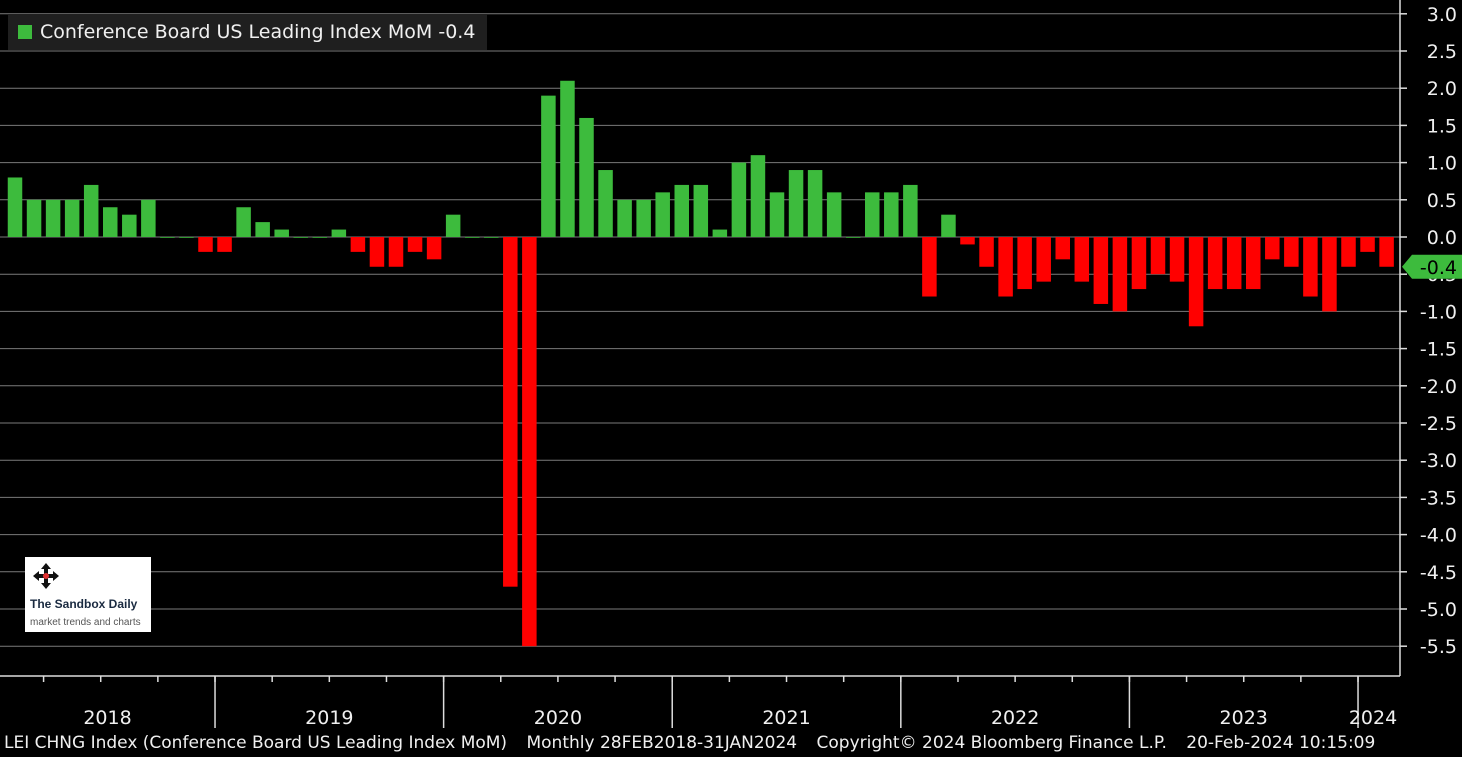 This screenshot has height=757, width=1462. I want to click on y-tick-label: 0.0, so click(1442, 238).